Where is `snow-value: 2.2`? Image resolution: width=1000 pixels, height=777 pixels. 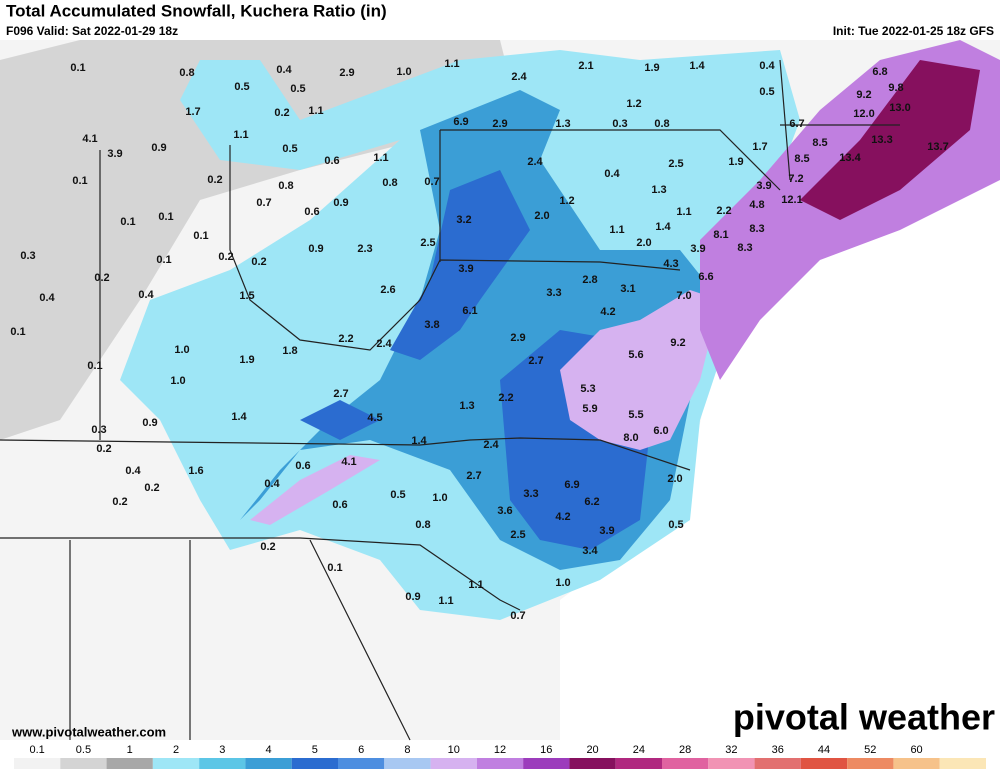
snow-value: 2.2 is located at coordinates (723, 211).